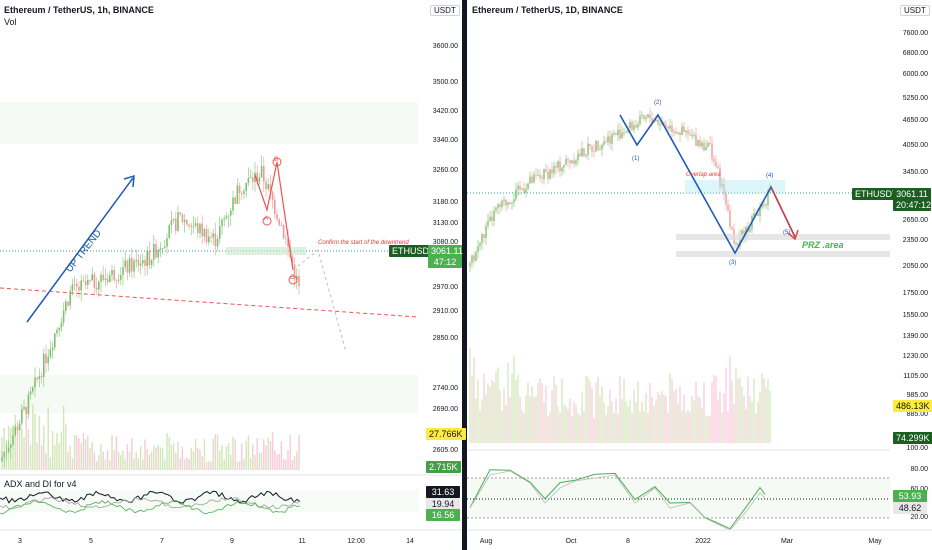 The height and width of the screenshot is (550, 932). I want to click on right-countdown-tag: 20:47:12, so click(912, 205).